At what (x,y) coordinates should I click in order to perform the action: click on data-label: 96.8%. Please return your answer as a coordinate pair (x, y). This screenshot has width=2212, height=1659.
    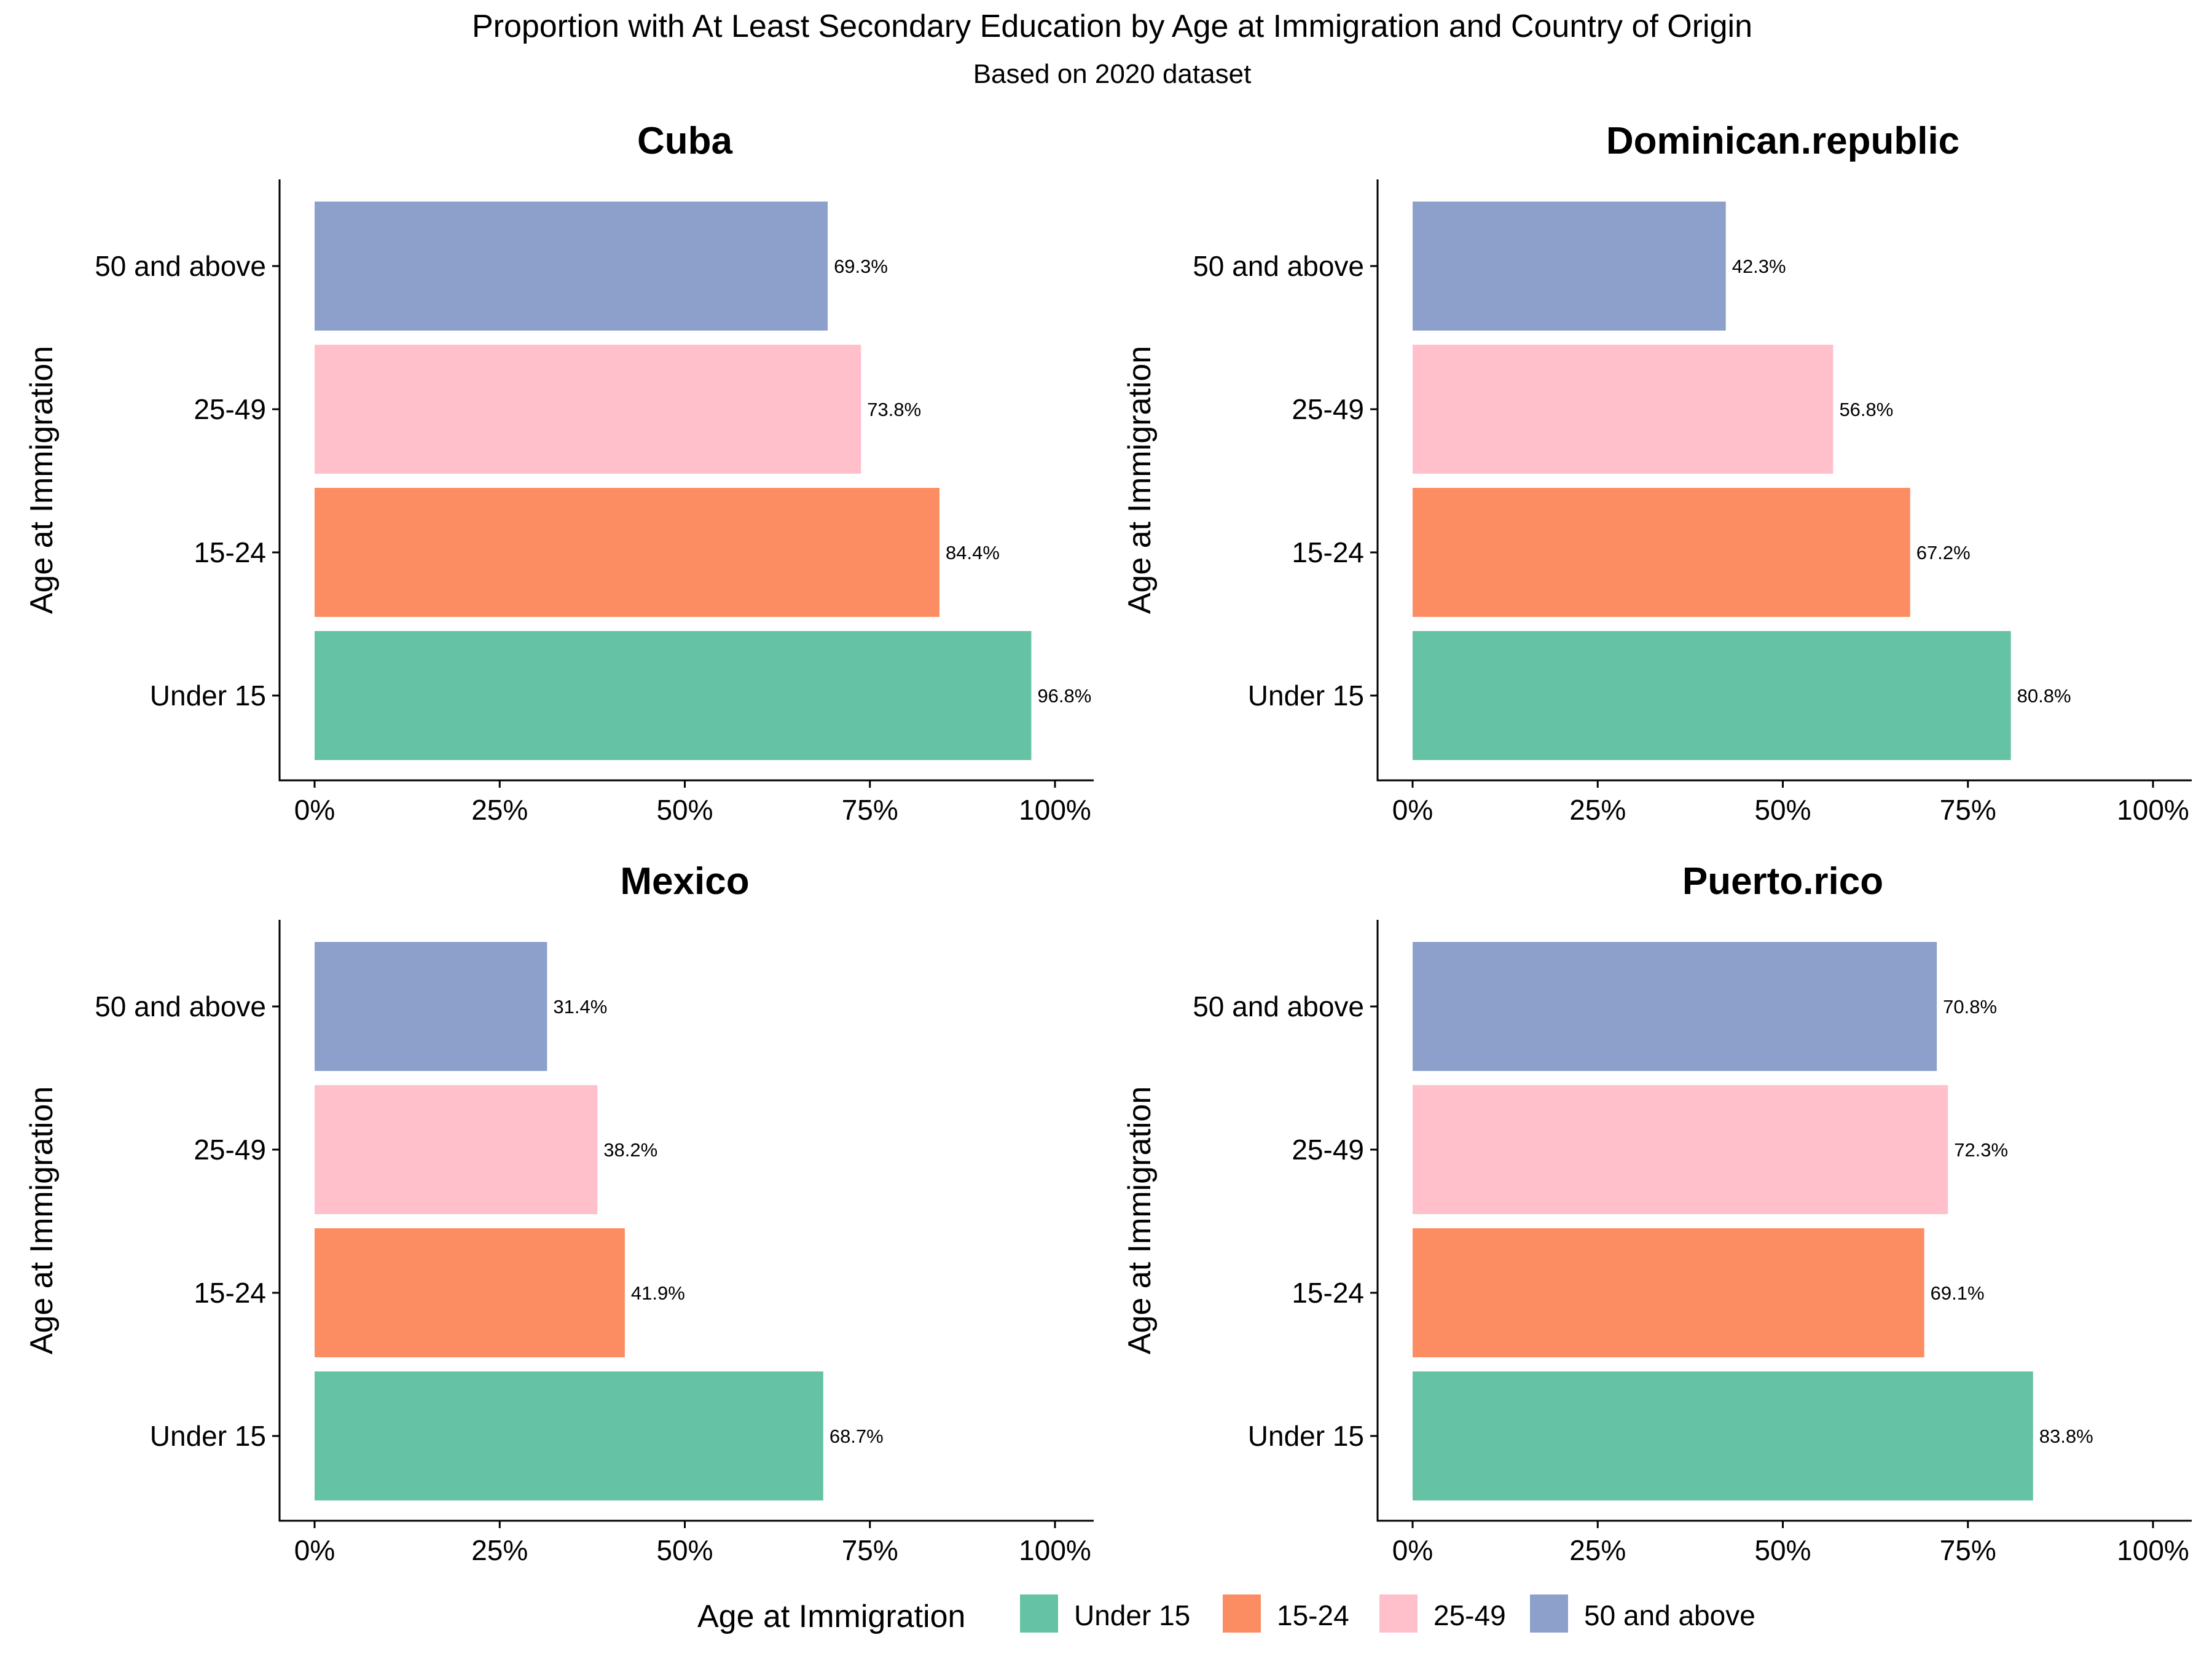
    Looking at the image, I should click on (1064, 696).